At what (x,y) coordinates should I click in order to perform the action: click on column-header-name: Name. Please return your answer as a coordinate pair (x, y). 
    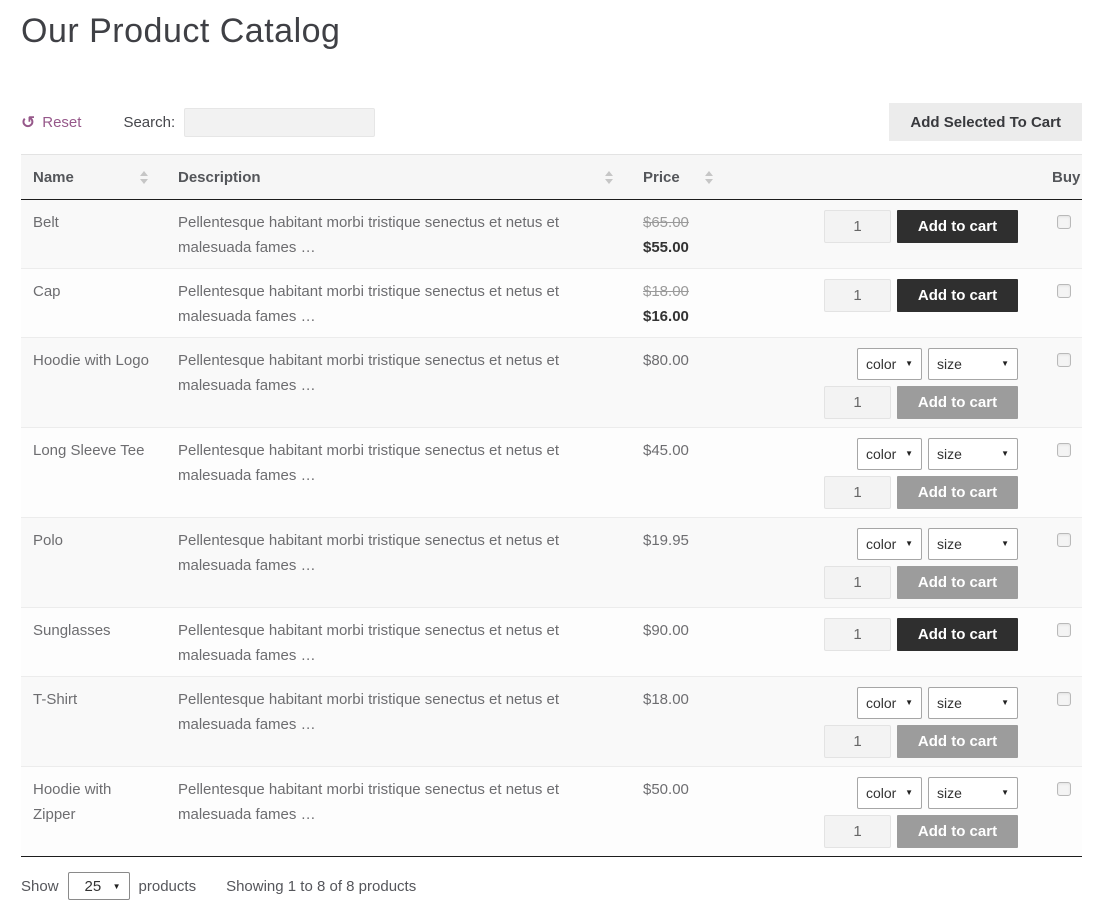
    Looking at the image, I should click on (93, 177).